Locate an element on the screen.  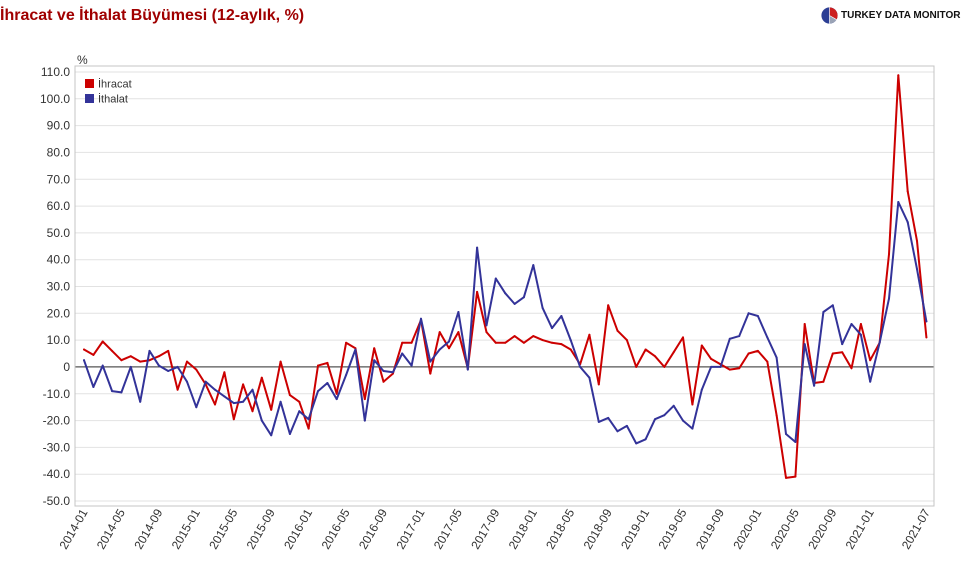
x-tick-label: 2015-01 is located at coordinates (186, 528).